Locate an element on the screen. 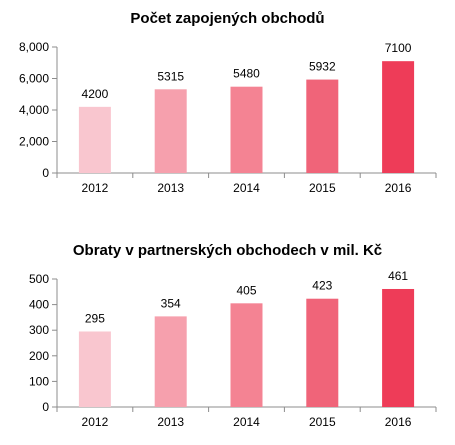  y-tick-label: 100 is located at coordinates (39, 381).